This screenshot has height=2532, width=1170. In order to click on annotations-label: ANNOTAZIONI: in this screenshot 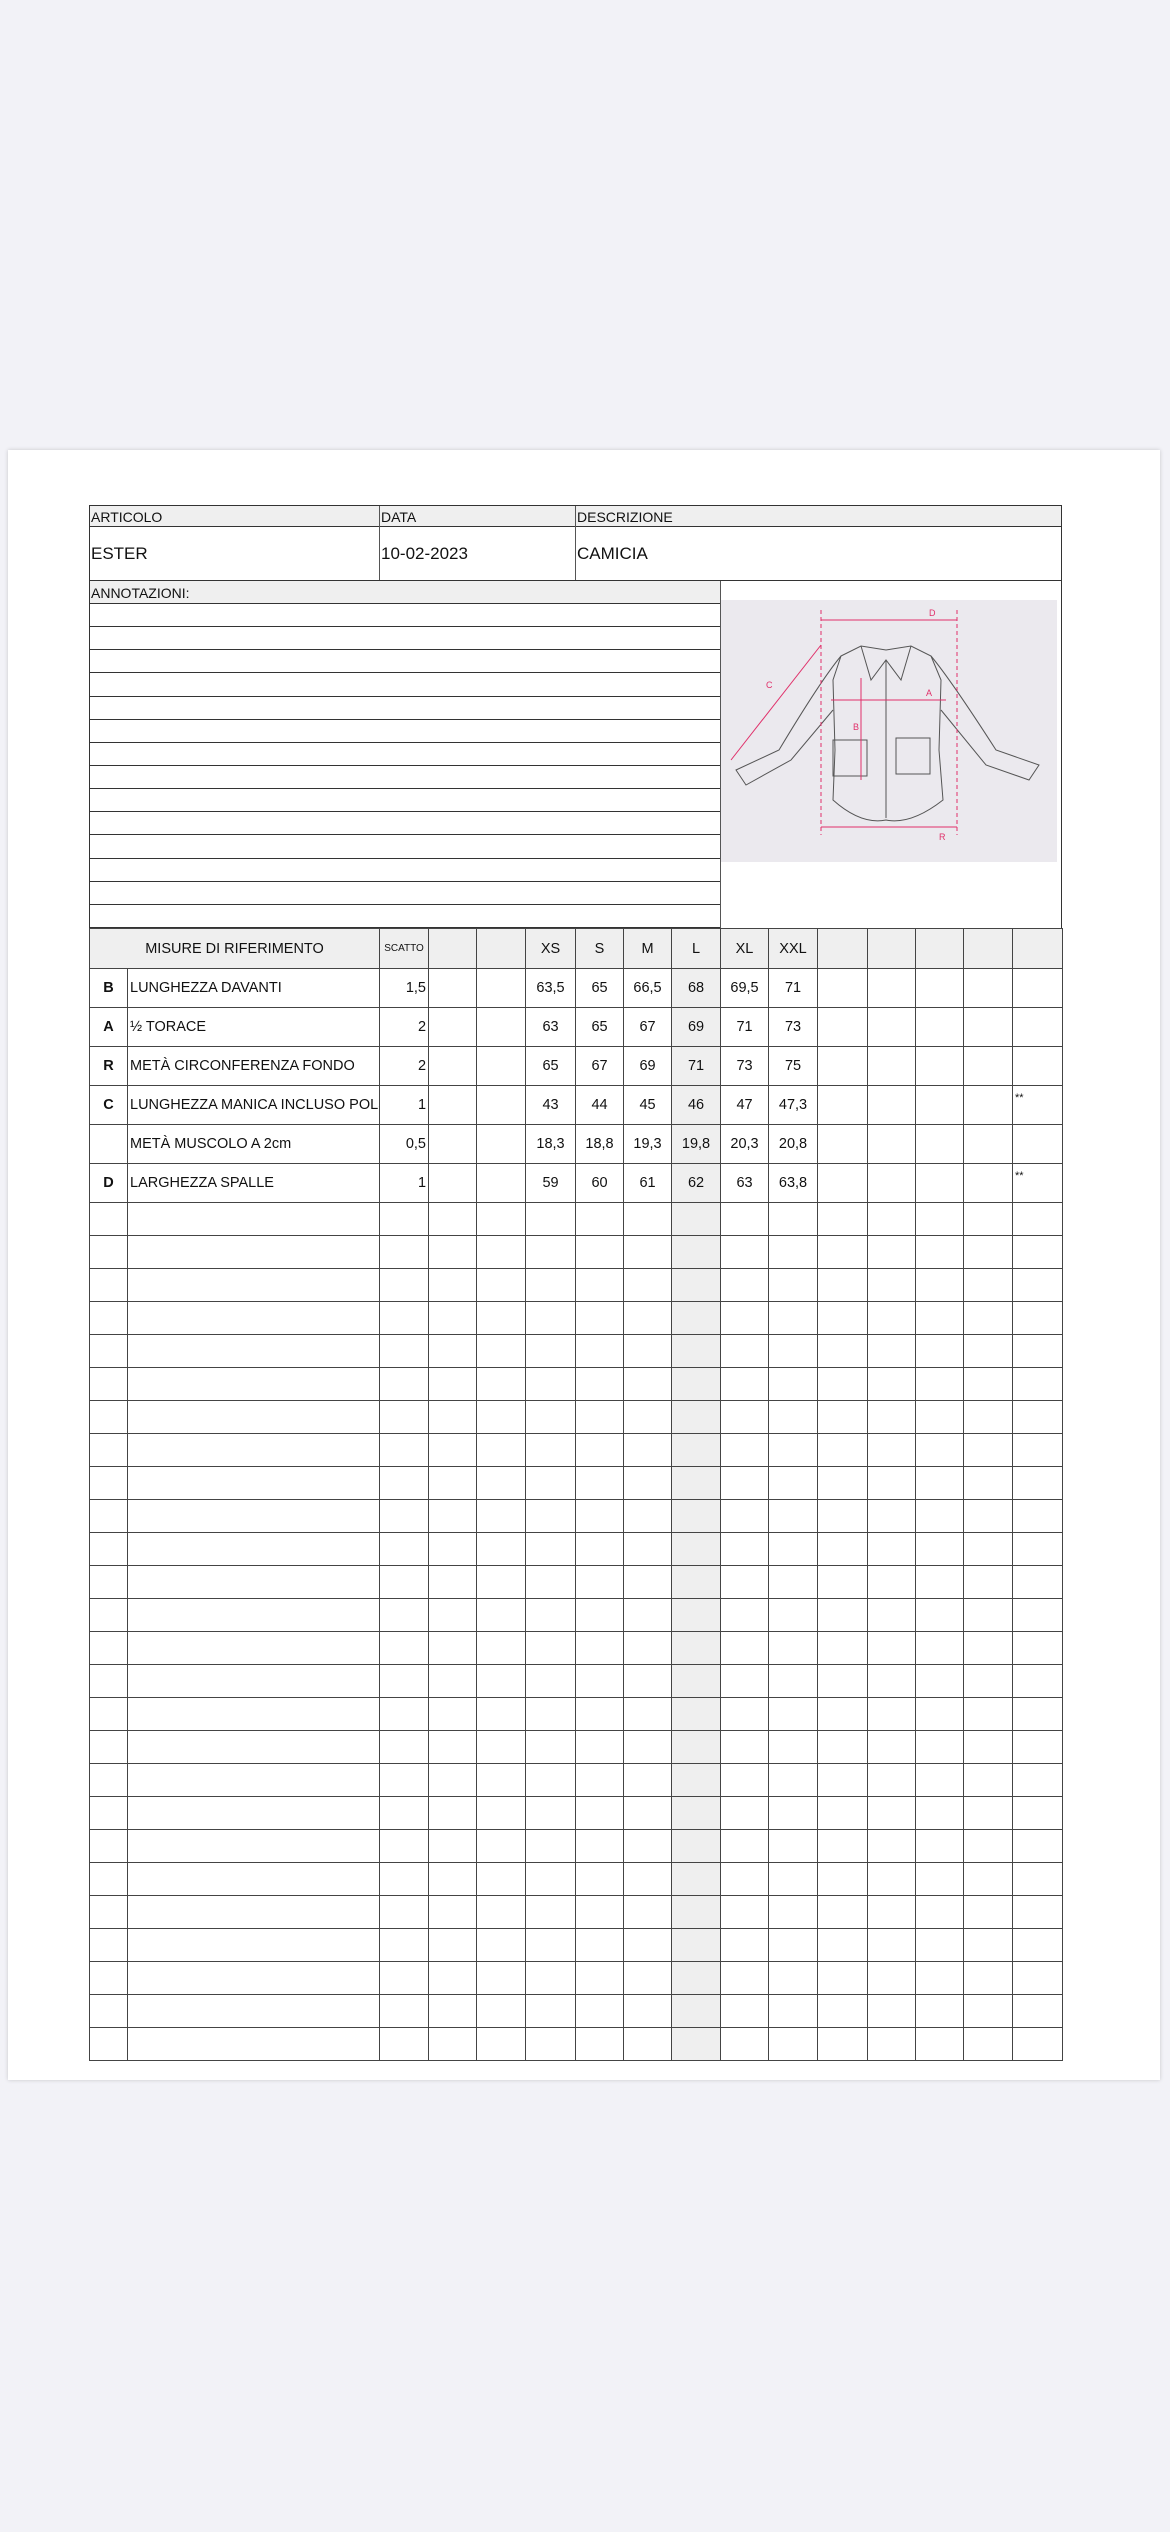, I will do `click(405, 592)`.